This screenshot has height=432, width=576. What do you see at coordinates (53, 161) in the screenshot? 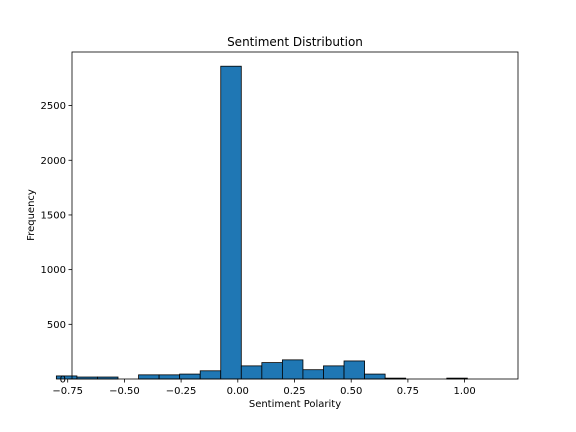
I see `y-tick-label: 2000` at bounding box center [53, 161].